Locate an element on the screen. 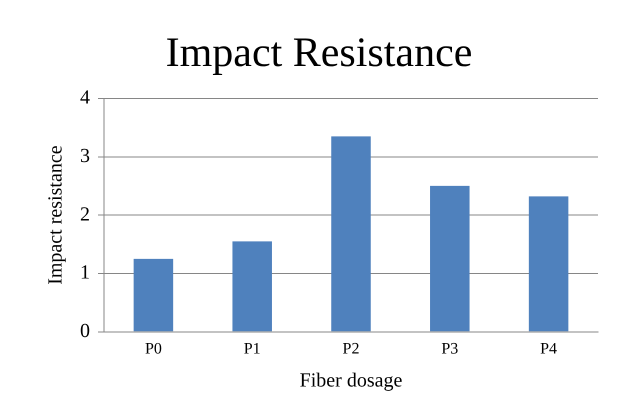  x-tick-label: P3 is located at coordinates (449, 349).